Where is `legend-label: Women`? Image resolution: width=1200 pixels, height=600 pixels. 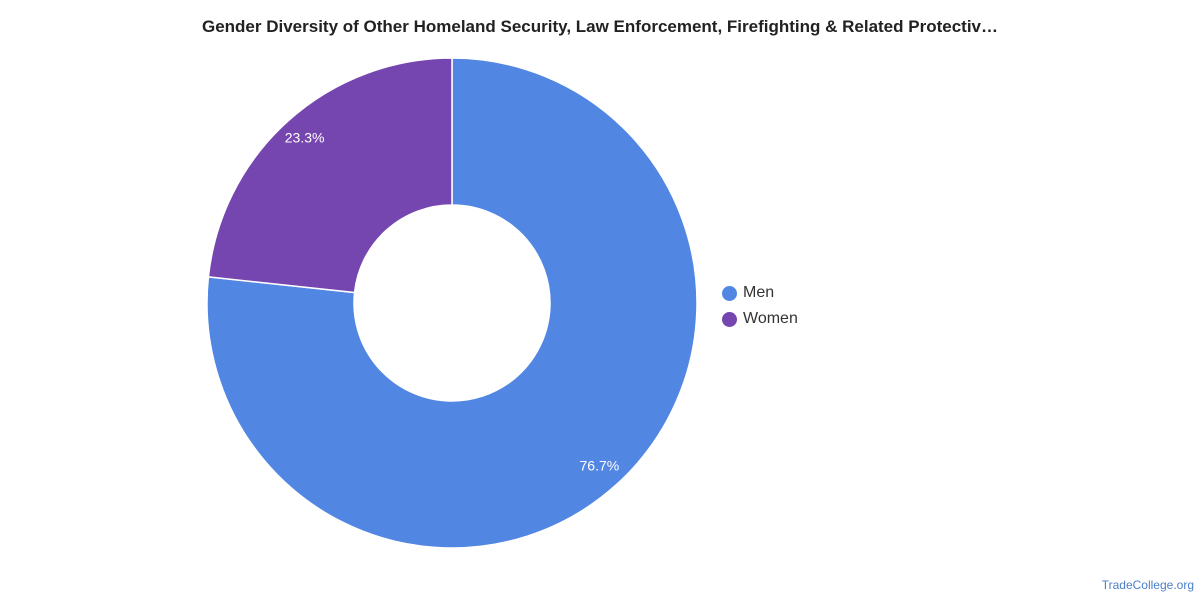
legend-label: Women is located at coordinates (770, 318).